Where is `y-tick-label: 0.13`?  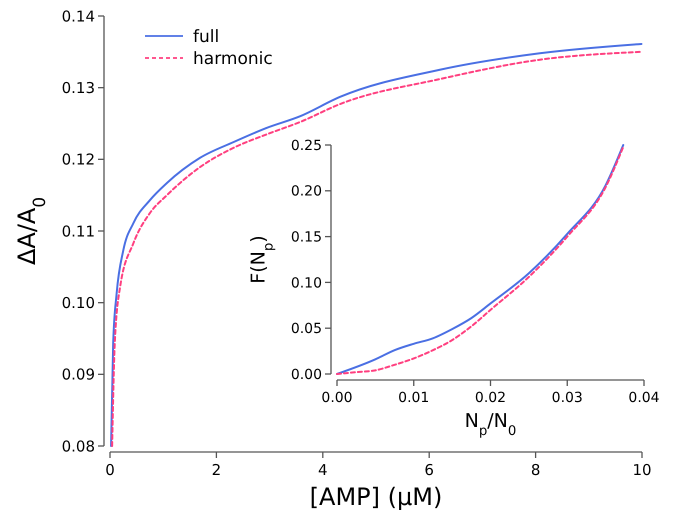 y-tick-label: 0.13 is located at coordinates (78, 87).